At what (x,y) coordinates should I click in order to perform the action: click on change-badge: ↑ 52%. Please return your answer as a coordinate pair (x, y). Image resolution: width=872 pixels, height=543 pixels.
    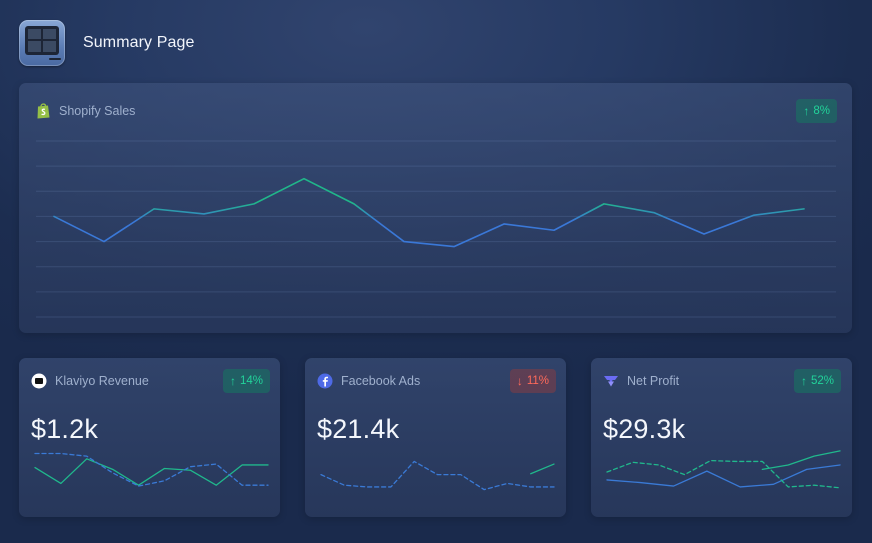
    Looking at the image, I should click on (817, 381).